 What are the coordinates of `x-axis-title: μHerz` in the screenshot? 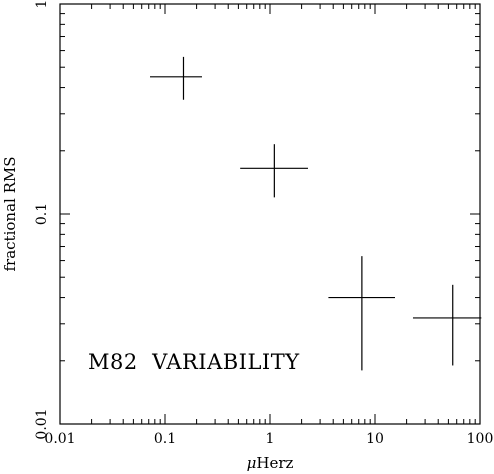 It's located at (270, 463).